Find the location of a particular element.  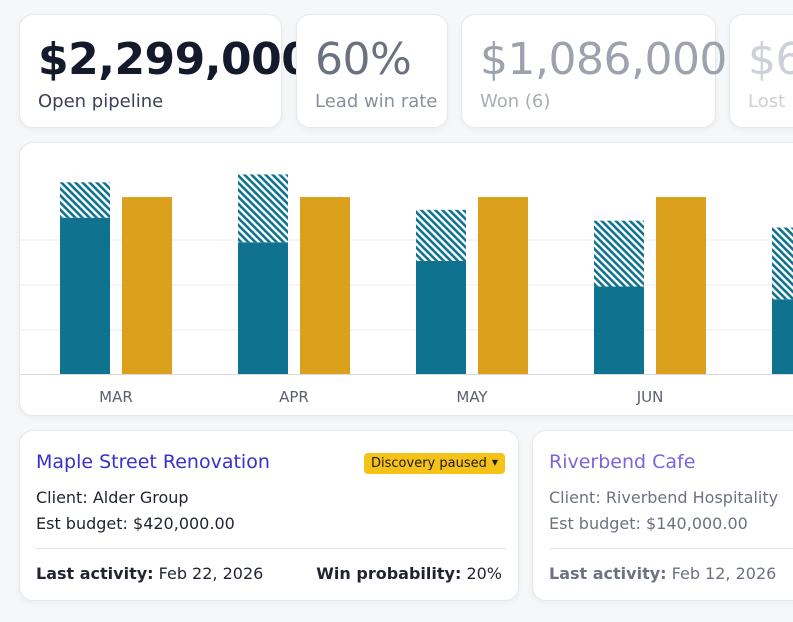

kpi-card-open-pipeline: $2,299,000 Open pipeline is located at coordinates (165, 71).